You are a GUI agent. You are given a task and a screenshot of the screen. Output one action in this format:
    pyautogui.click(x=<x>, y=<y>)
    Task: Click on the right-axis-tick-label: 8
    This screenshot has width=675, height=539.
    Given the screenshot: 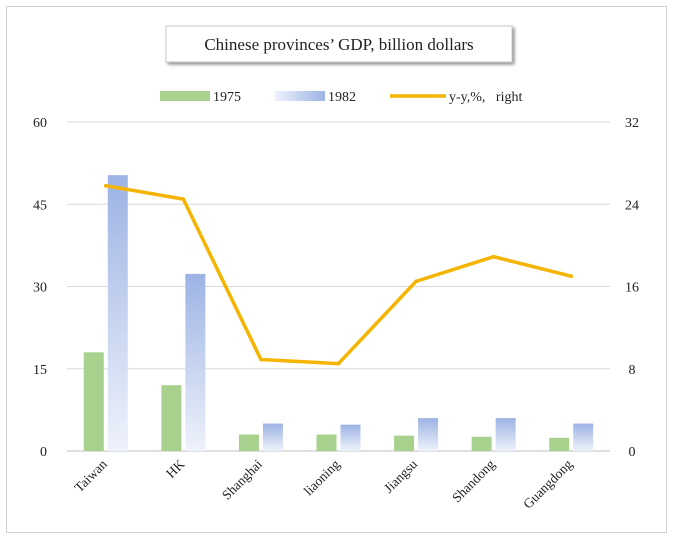 What is the action you would take?
    pyautogui.click(x=632, y=370)
    